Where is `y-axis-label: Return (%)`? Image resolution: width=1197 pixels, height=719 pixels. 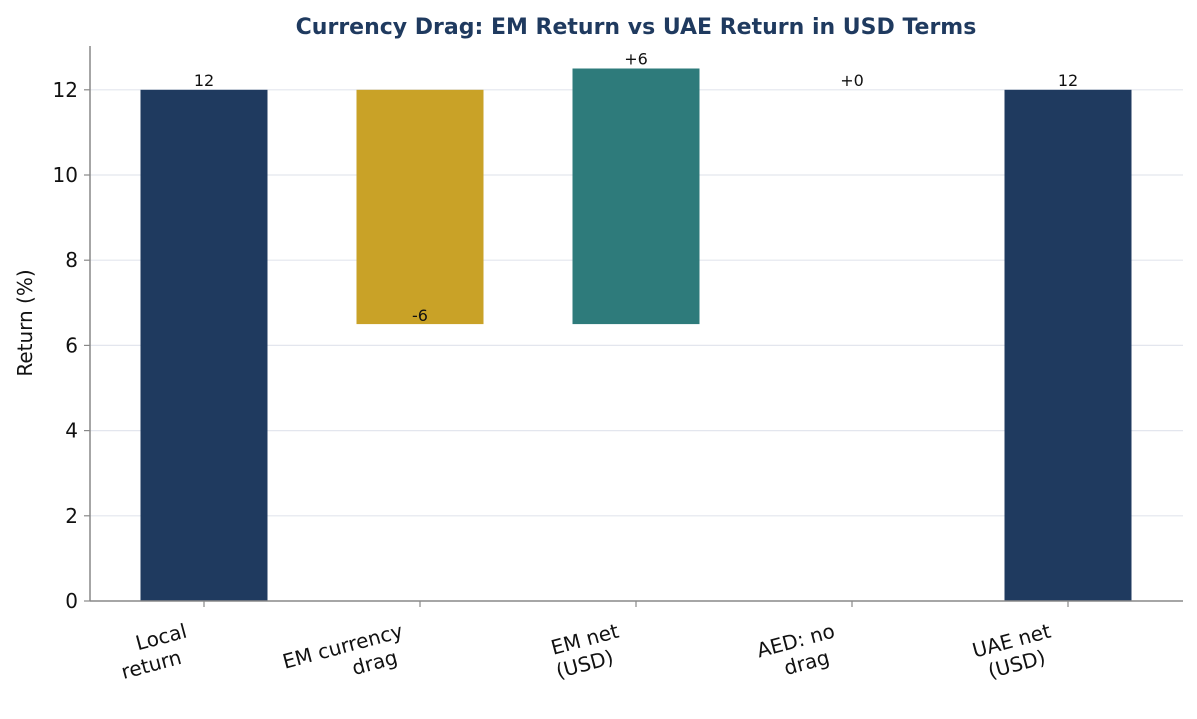 y-axis-label: Return (%) is located at coordinates (25, 322).